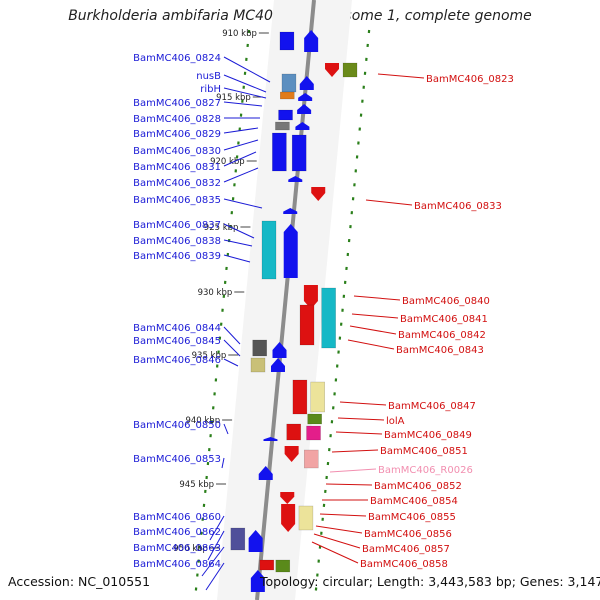 The width and height of the screenshot is (600, 600). I want to click on reverse-gene-label: BamMC406_0854, so click(414, 501).